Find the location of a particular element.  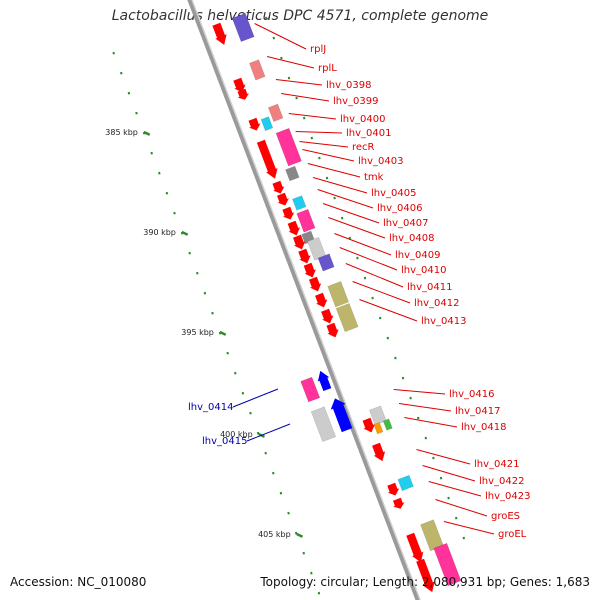

gene-label: tmk is located at coordinates (374, 177).